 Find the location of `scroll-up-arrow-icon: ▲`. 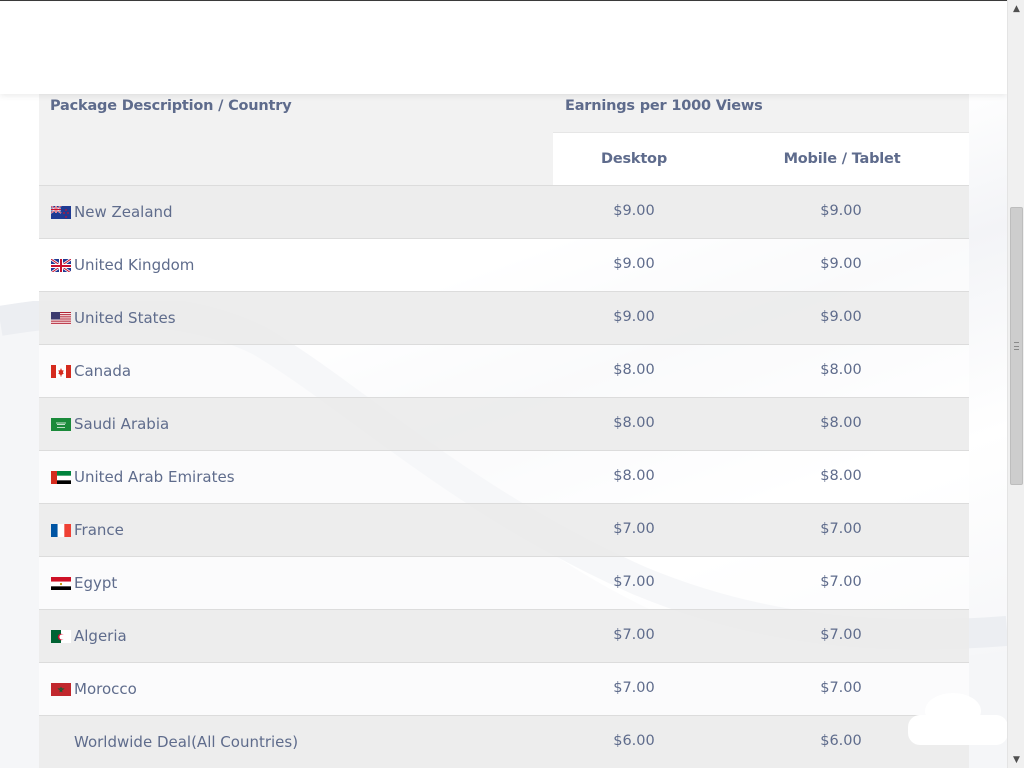

scroll-up-arrow-icon: ▲ is located at coordinates (1016, 8).